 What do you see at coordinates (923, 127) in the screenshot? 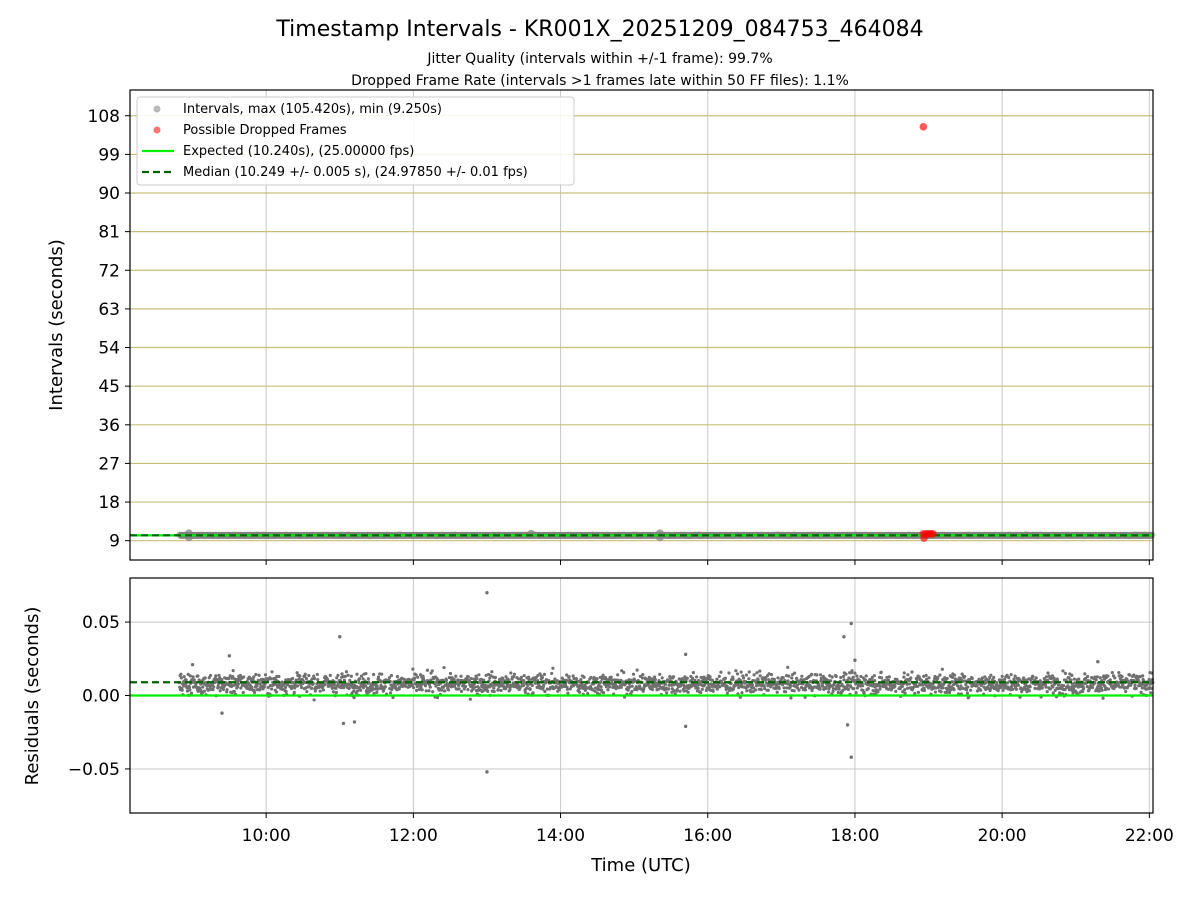
I see `dropped-frame-point` at bounding box center [923, 127].